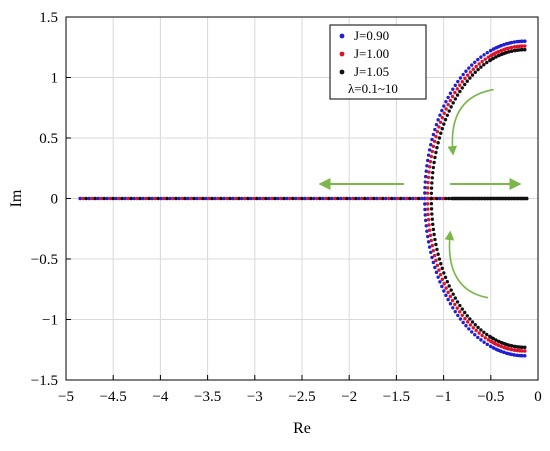 This screenshot has height=451, width=550. What do you see at coordinates (44, 260) in the screenshot?
I see `y-tick-label: −0.5` at bounding box center [44, 260].